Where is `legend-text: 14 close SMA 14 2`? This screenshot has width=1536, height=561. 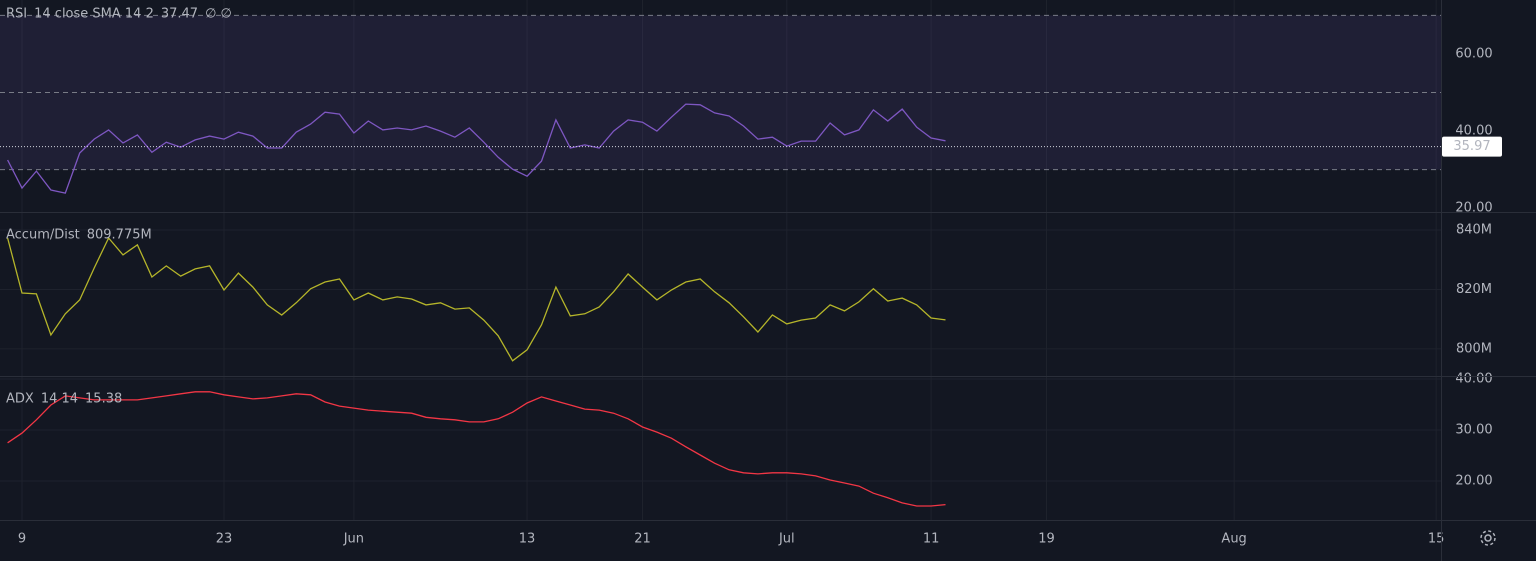
legend-text: 14 close SMA 14 2 is located at coordinates (94, 14).